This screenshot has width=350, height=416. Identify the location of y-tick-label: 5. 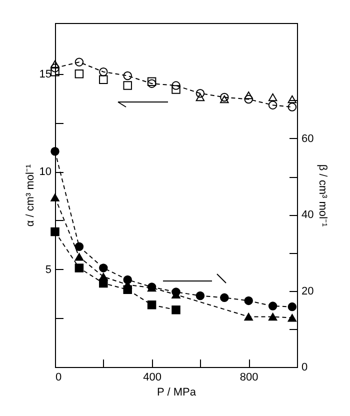
(48, 270).